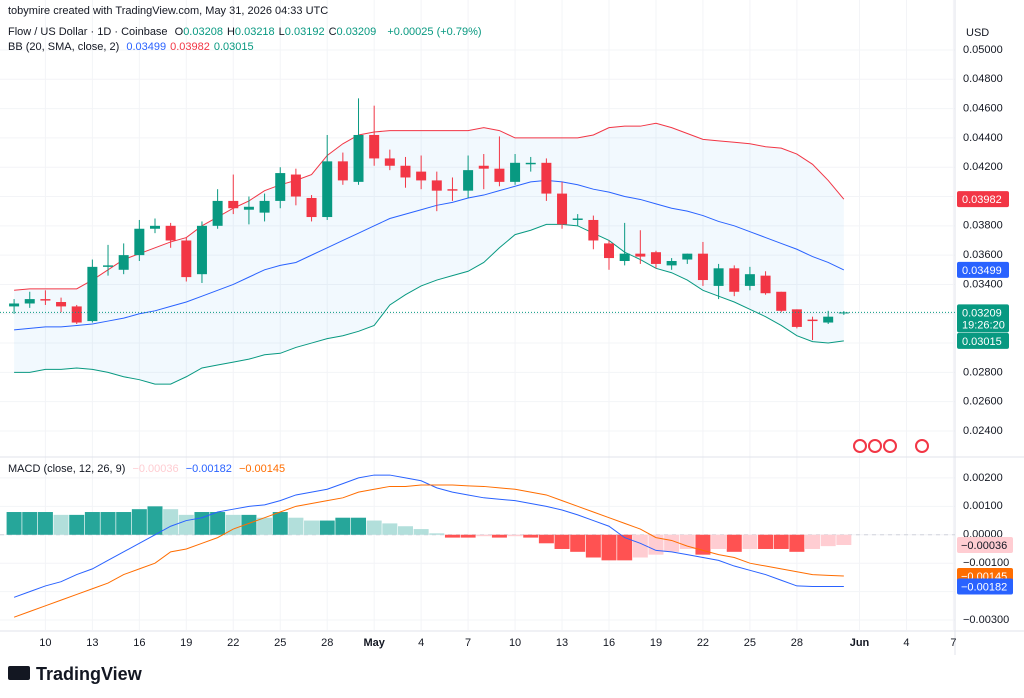 Image resolution: width=1024 pixels, height=698 pixels. I want to click on event-flags, so click(891, 446).